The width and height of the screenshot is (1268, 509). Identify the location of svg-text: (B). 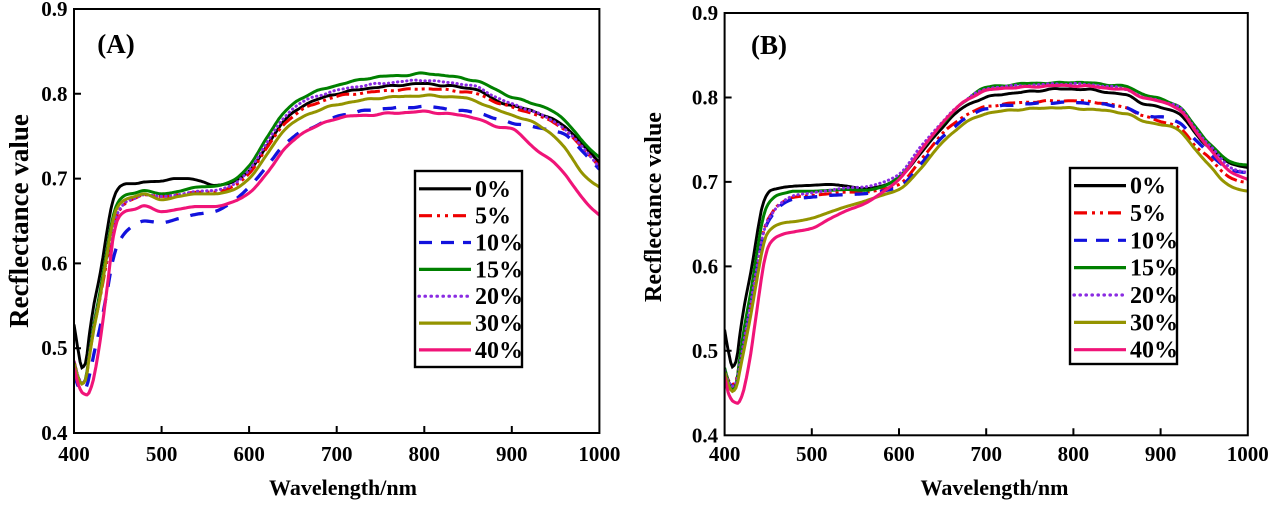
(769, 45).